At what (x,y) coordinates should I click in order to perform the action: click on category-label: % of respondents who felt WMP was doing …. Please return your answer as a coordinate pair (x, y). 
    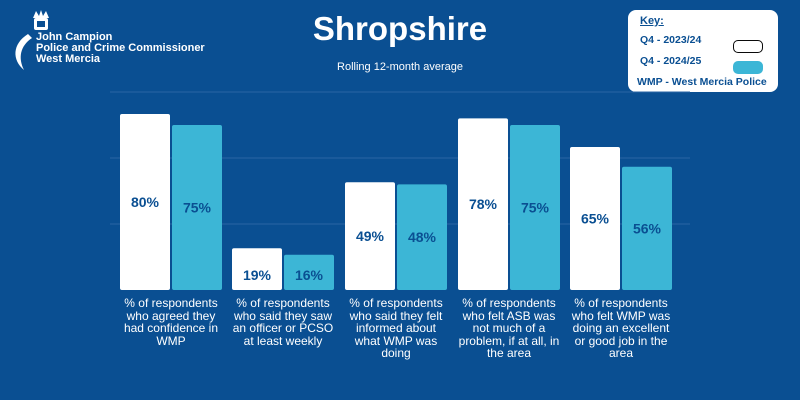
    Looking at the image, I should click on (621, 328).